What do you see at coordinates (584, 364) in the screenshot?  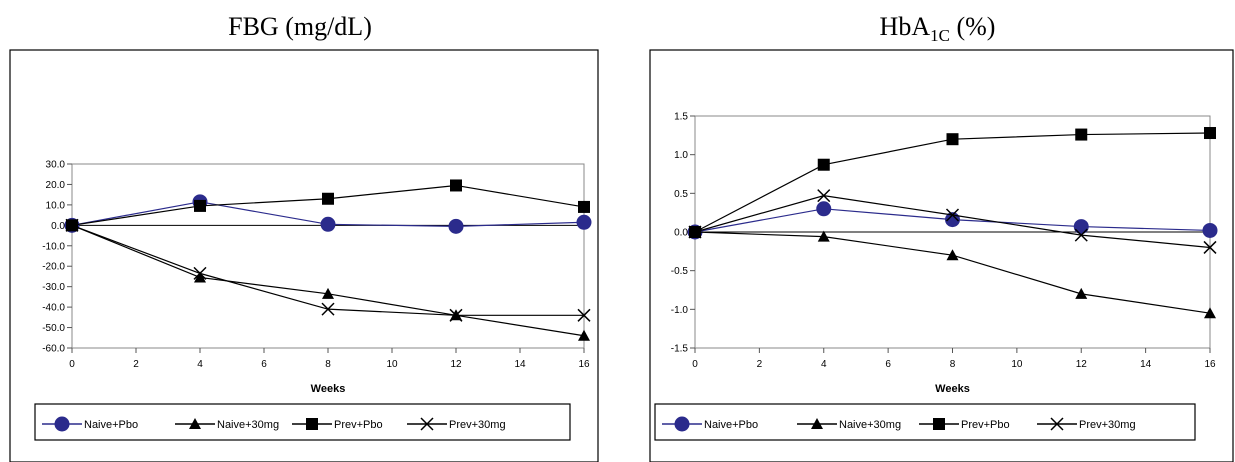 I see `x-tick-label: 16` at bounding box center [584, 364].